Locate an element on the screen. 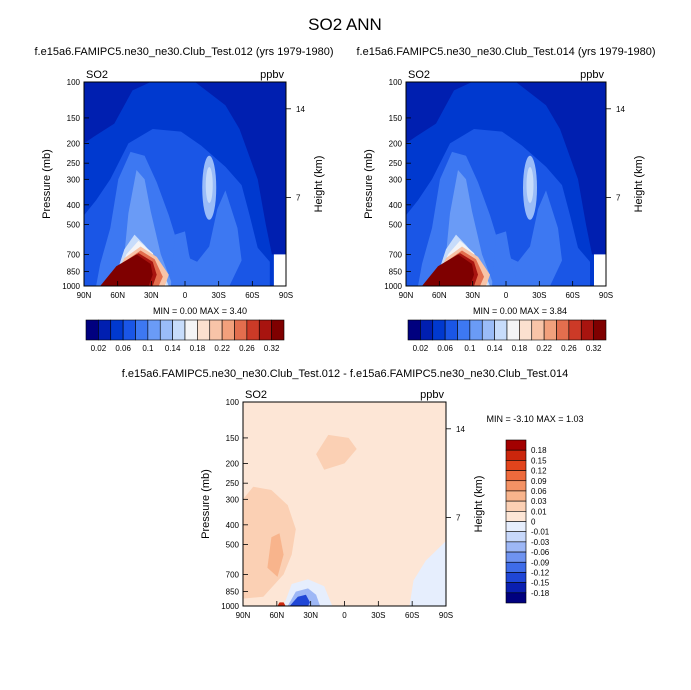 Image resolution: width=691 pixels, height=690 pixels. colorbar-label: 0.32 is located at coordinates (272, 348).